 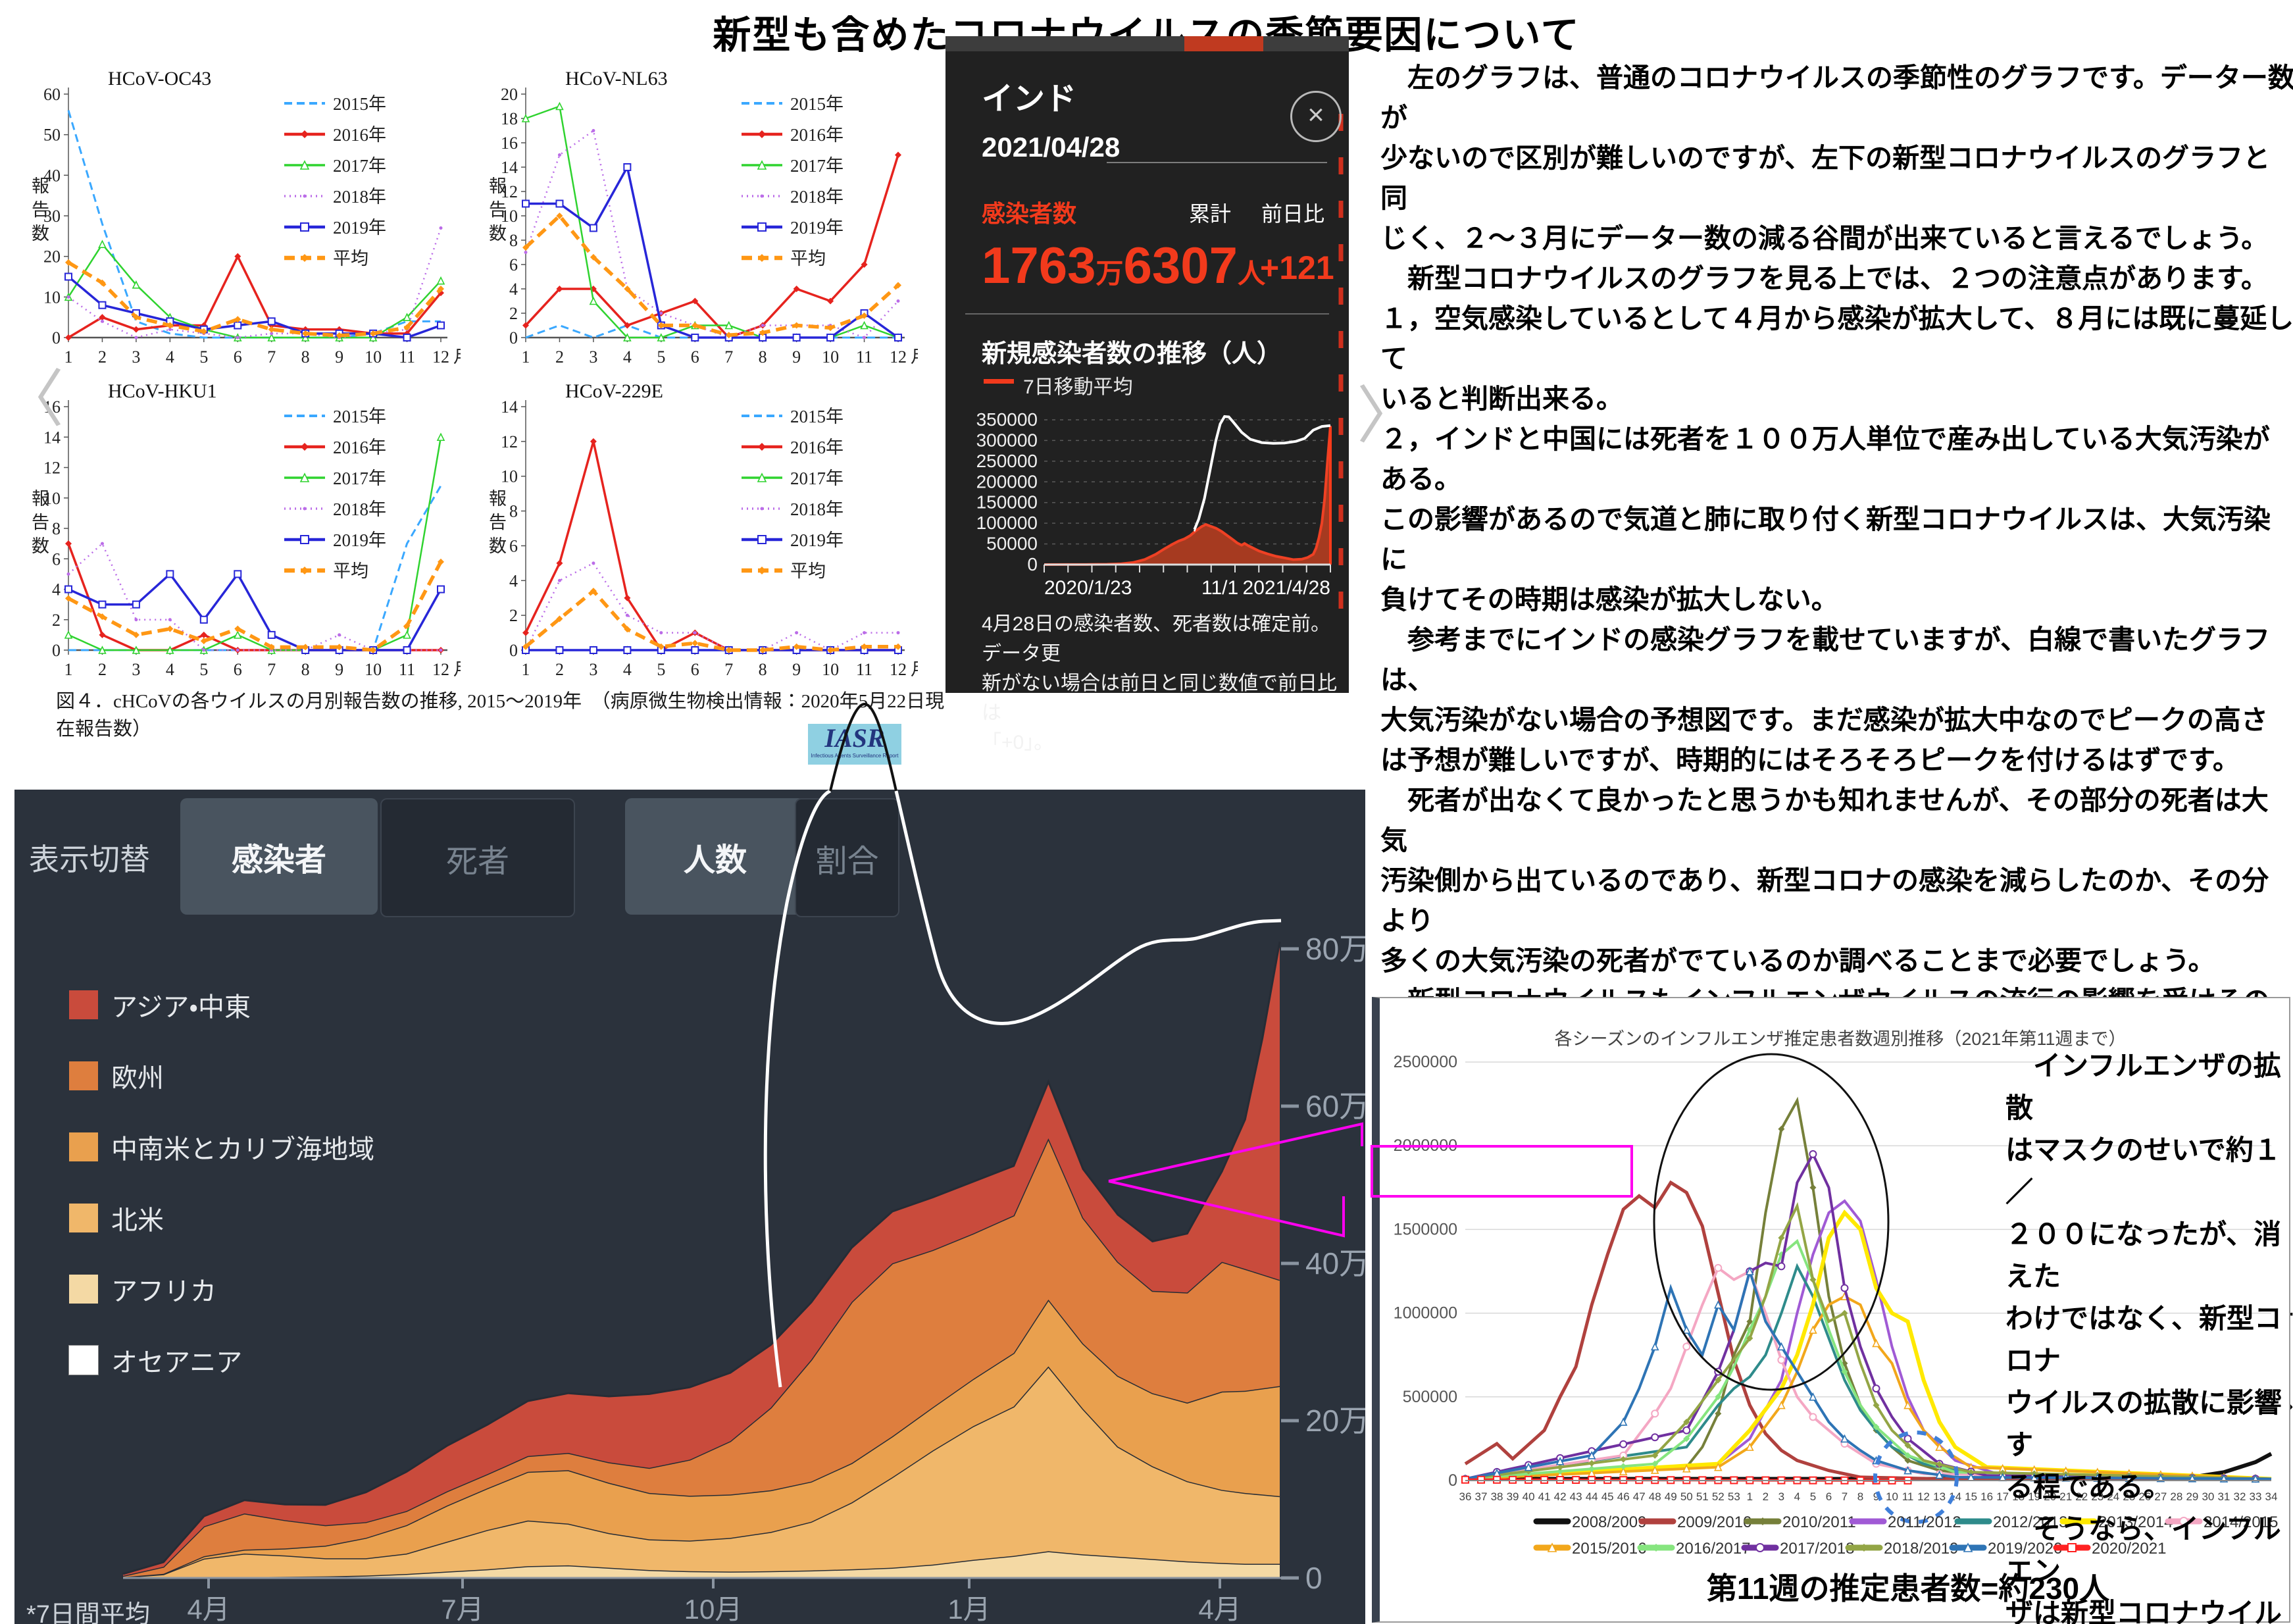 What do you see at coordinates (2192, 1496) in the screenshot?
I see `week-label: 29` at bounding box center [2192, 1496].